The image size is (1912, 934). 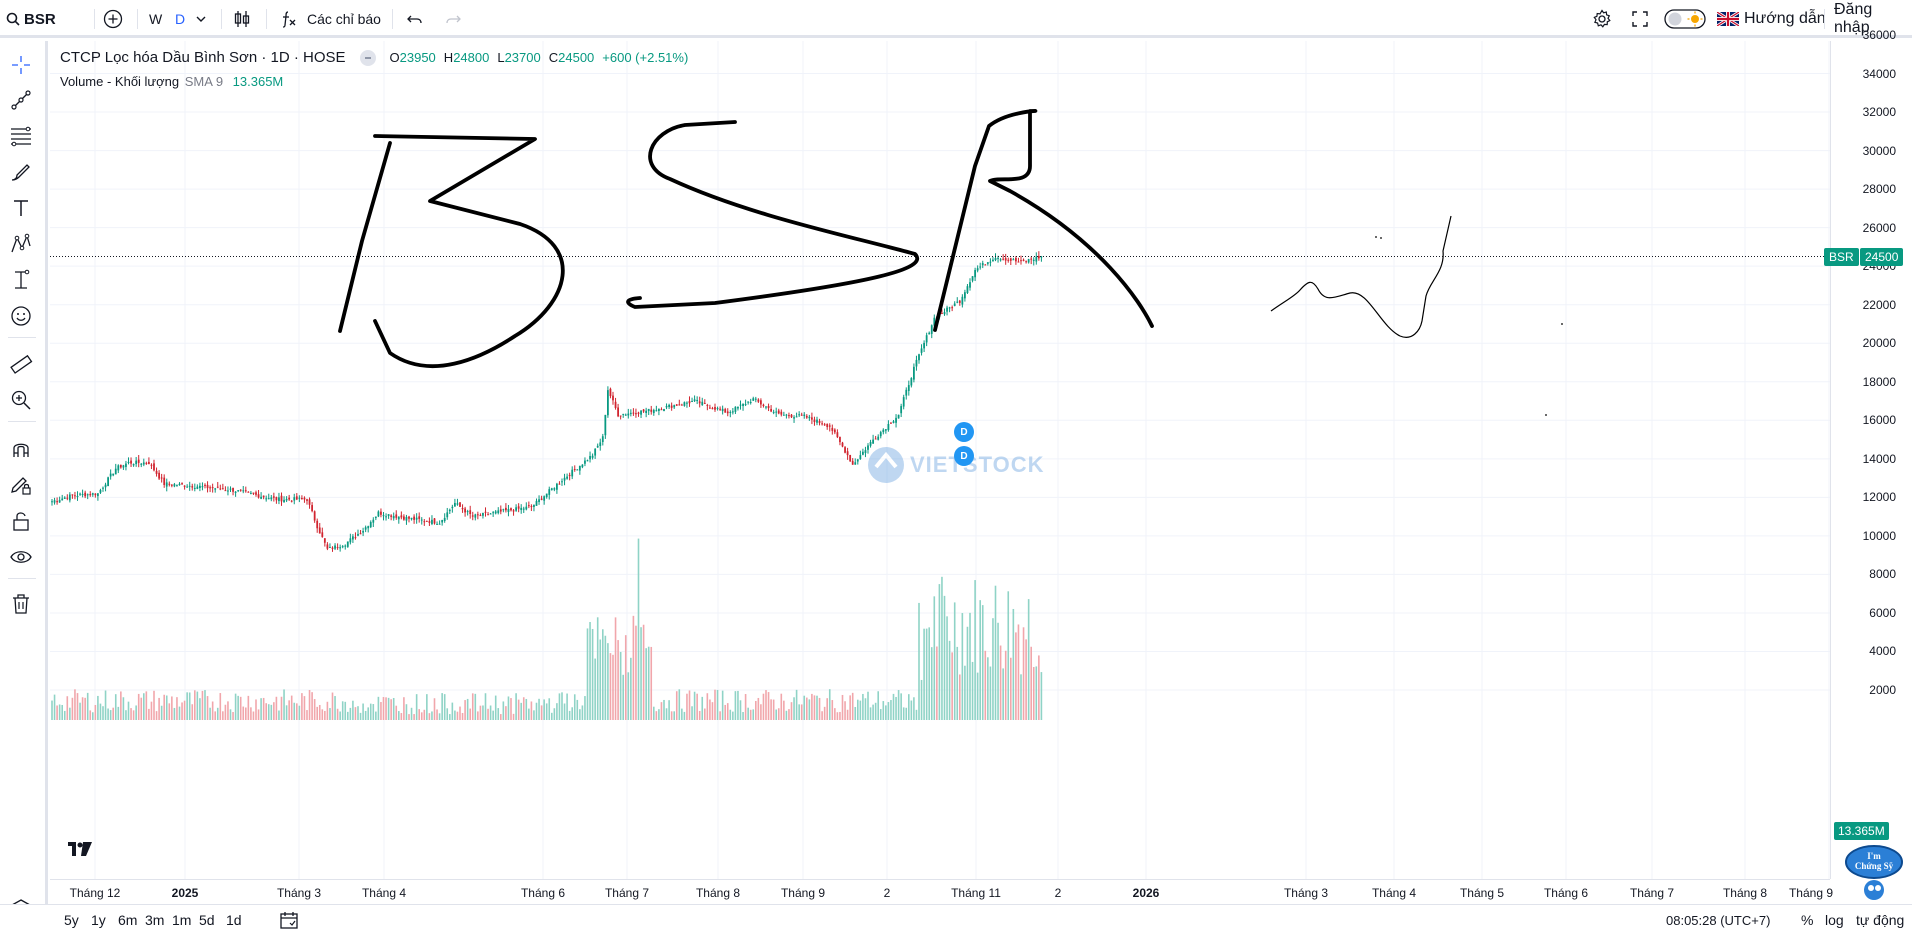 What do you see at coordinates (1771, 19) in the screenshot?
I see `guide-button: Hướng dẫn` at bounding box center [1771, 19].